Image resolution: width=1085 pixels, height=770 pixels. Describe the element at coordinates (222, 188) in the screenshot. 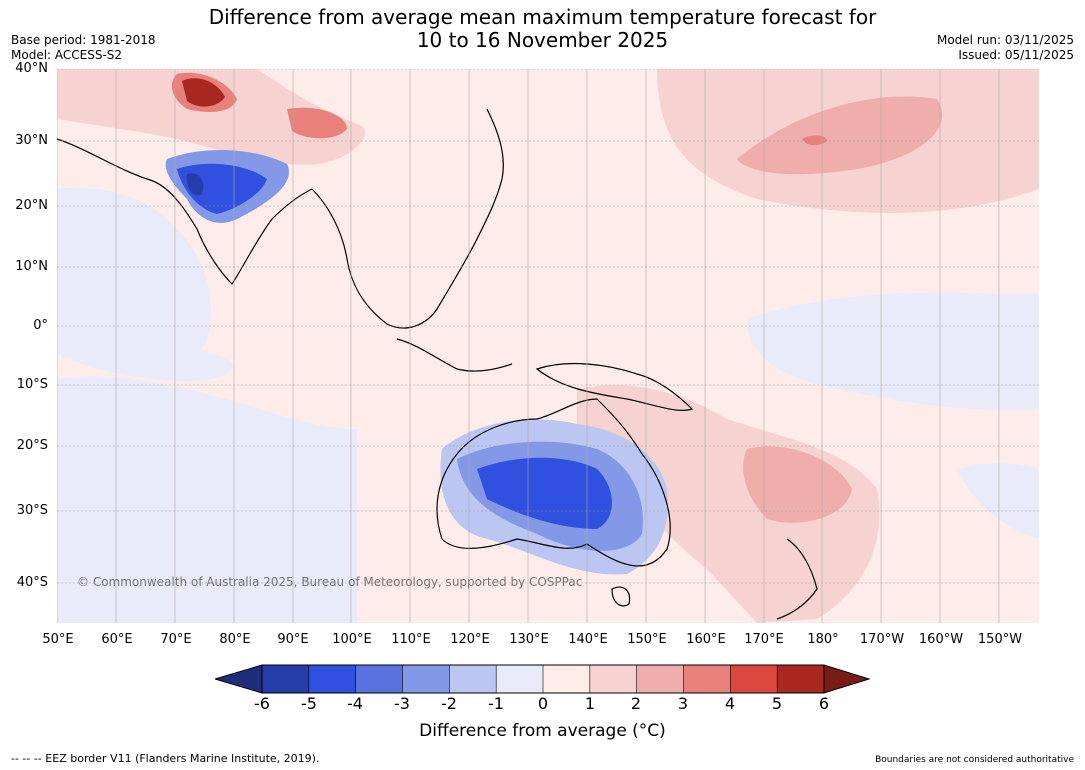

I see `cool-zone-india-core` at that location.